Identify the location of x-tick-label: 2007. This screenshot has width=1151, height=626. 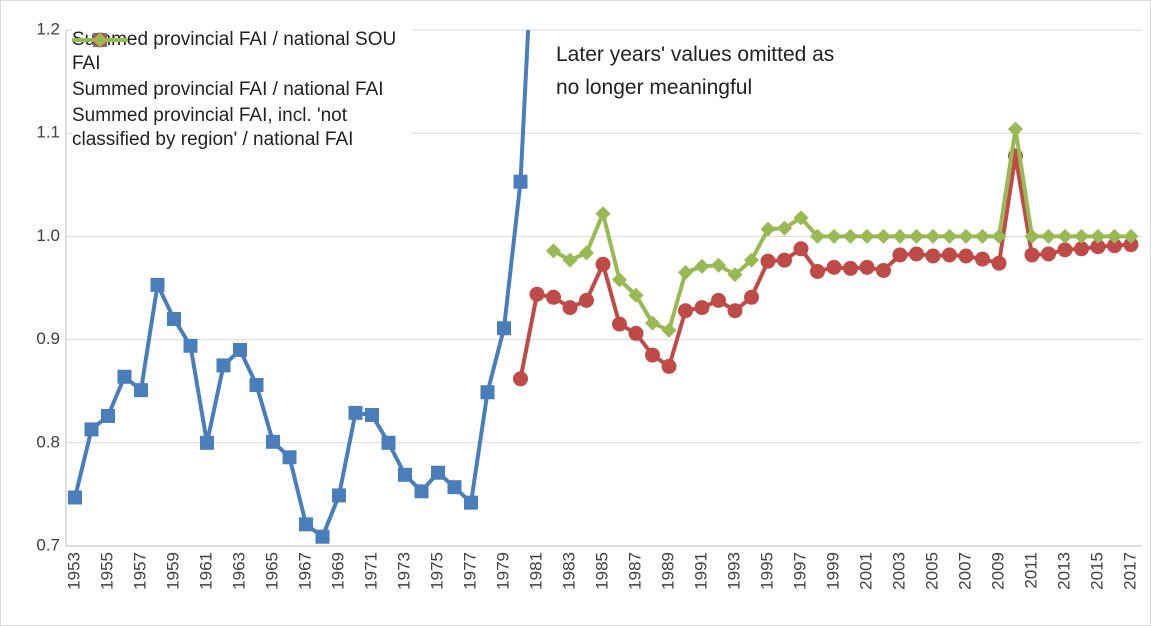
(964, 571).